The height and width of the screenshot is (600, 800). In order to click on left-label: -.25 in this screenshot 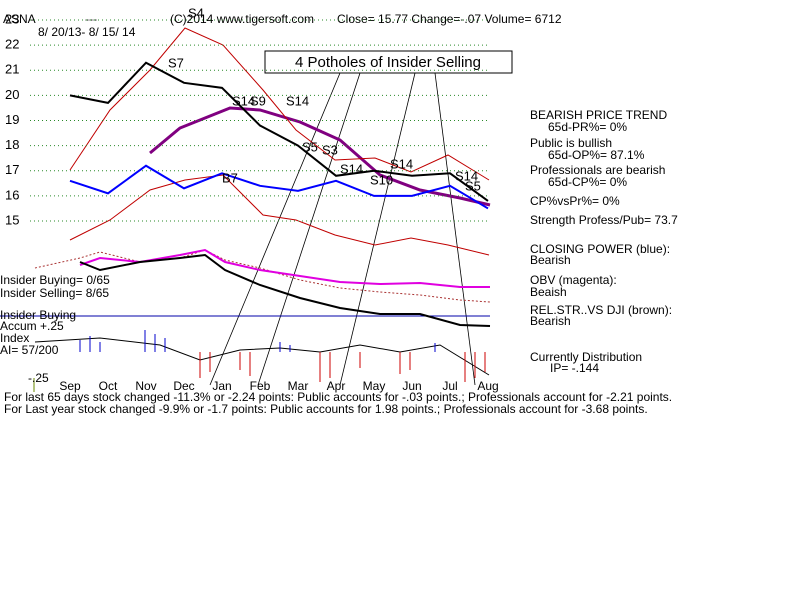, I will do `click(38, 378)`.